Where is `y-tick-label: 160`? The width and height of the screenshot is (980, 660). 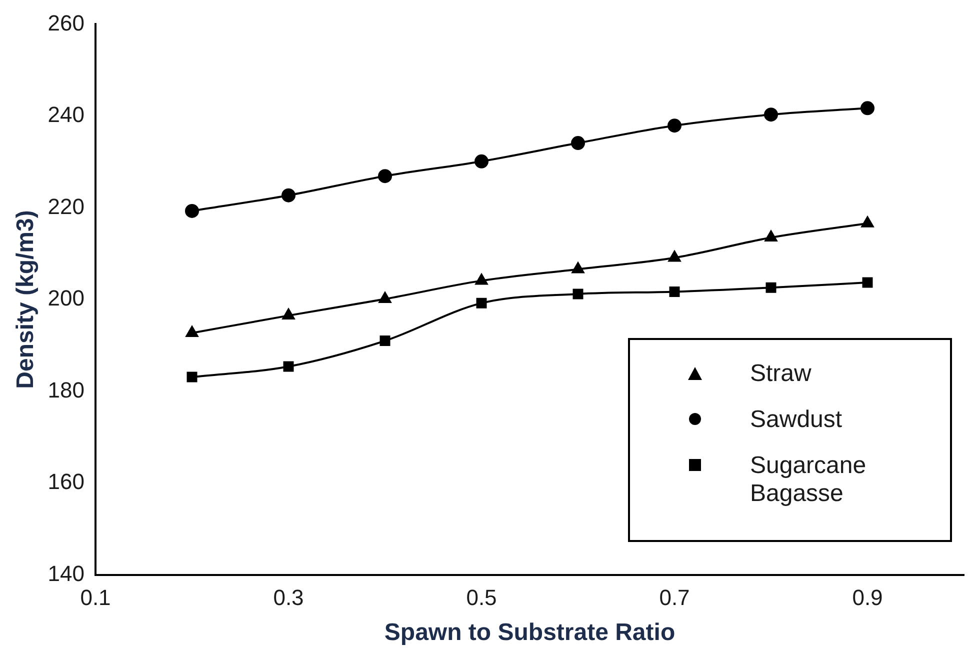
y-tick-label: 160 is located at coordinates (66, 481).